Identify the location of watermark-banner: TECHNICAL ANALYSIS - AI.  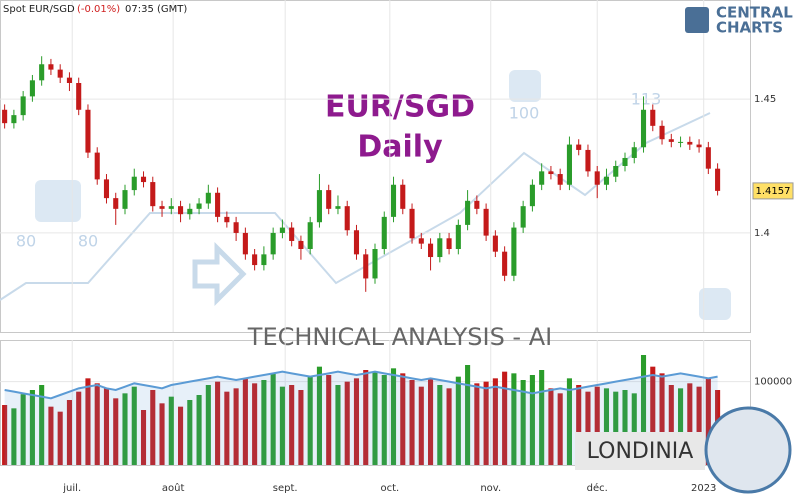
(399, 337).